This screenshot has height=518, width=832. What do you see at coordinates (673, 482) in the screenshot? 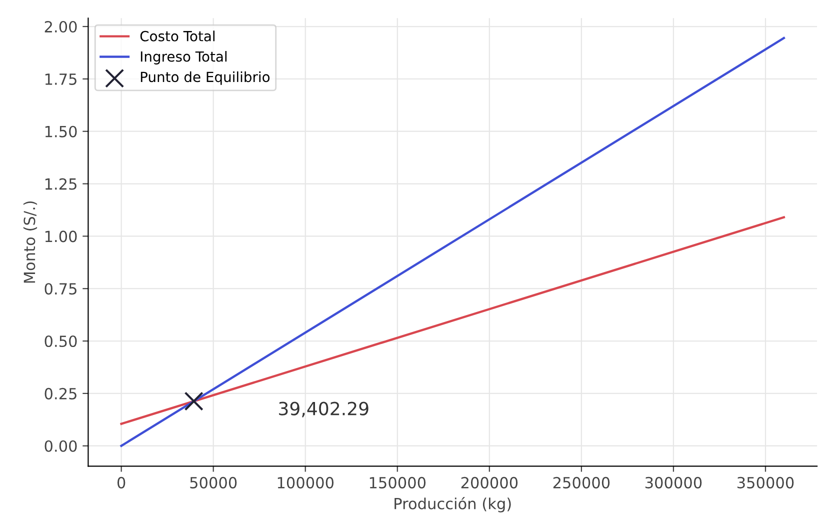
I see `x-tick-label: 300000` at bounding box center [673, 482].